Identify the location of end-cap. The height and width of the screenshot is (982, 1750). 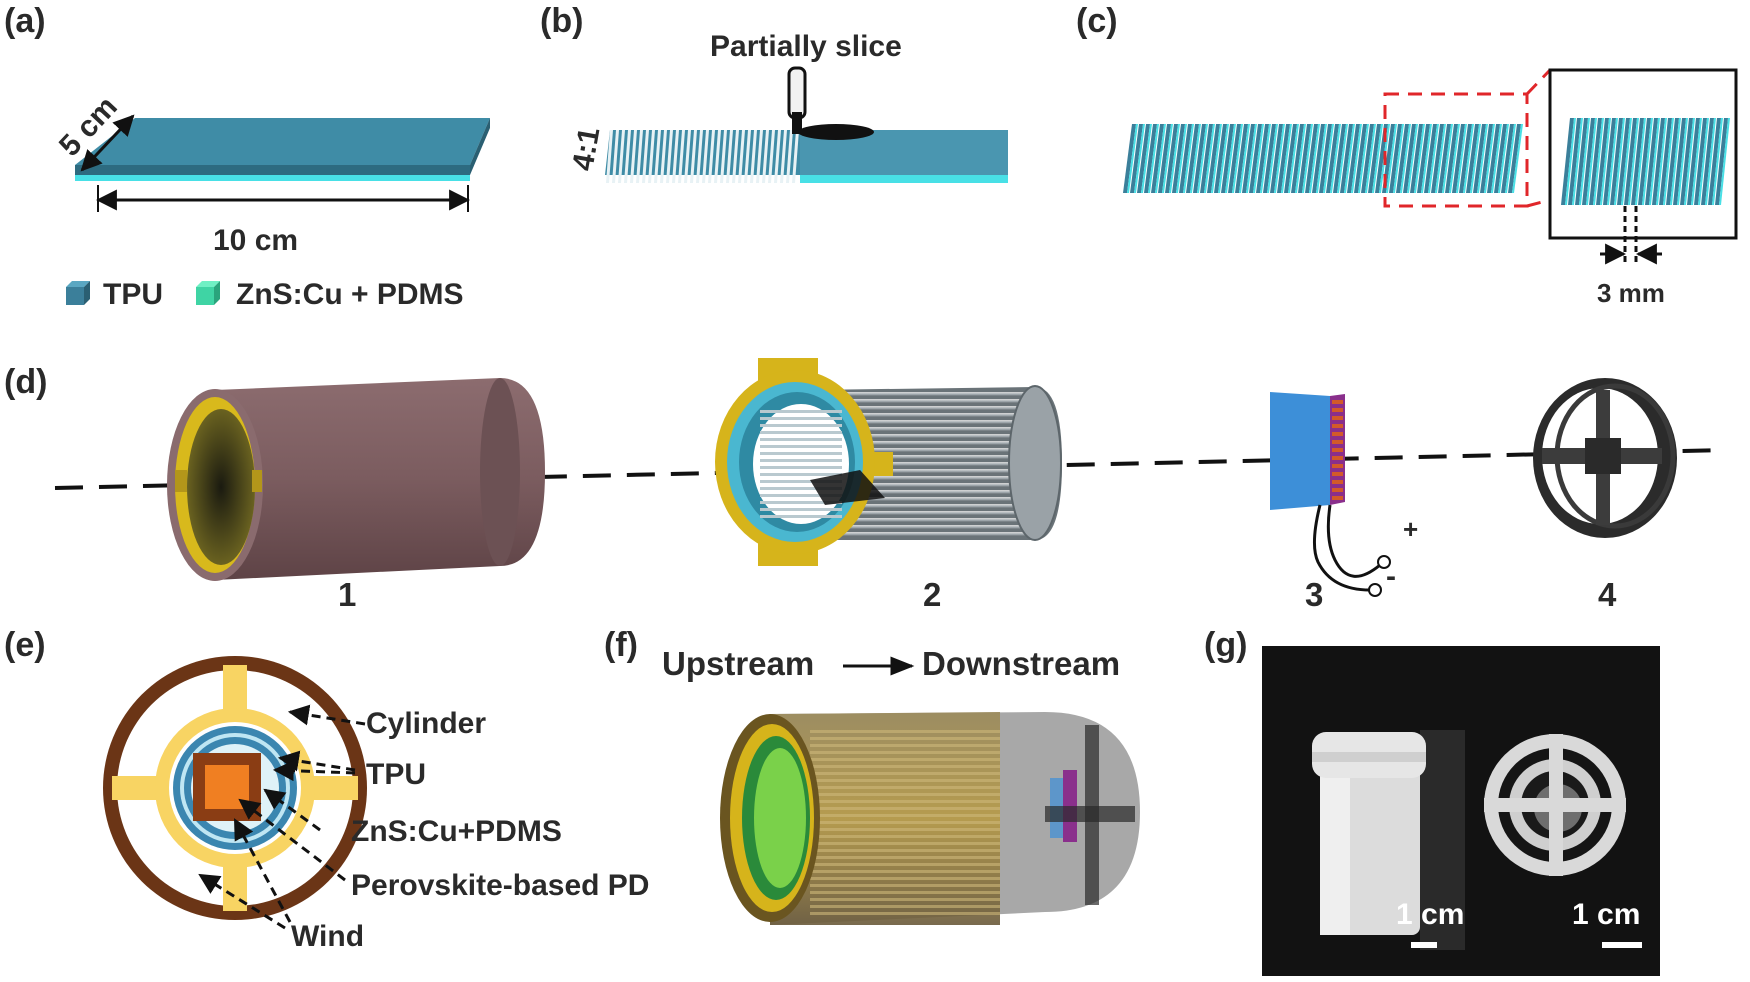
(1605, 458).